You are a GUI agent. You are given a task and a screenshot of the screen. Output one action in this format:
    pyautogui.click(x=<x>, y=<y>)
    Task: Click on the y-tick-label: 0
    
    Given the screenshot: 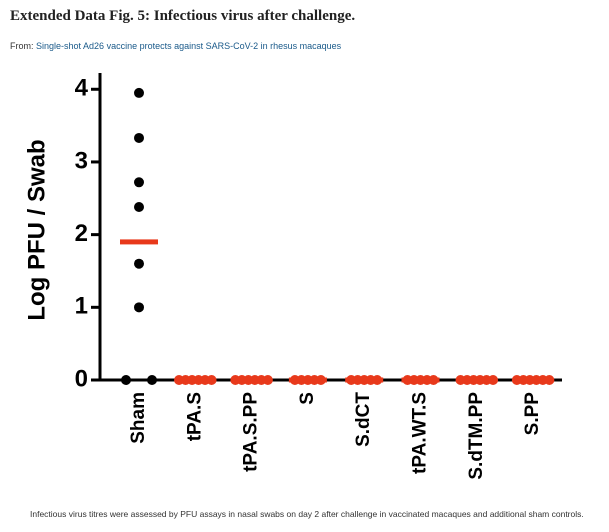 What is the action you would take?
    pyautogui.click(x=81, y=378)
    